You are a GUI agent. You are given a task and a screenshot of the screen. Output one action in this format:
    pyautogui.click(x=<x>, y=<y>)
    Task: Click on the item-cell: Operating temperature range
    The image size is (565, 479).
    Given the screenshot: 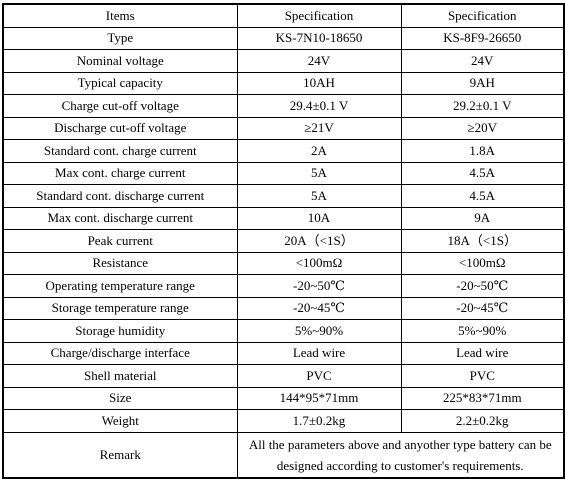 What is the action you would take?
    pyautogui.click(x=120, y=286)
    